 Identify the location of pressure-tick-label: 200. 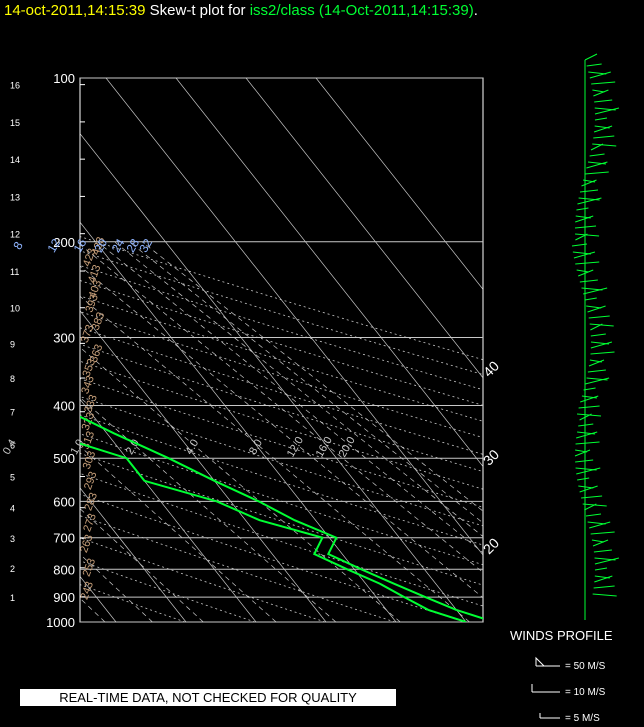
(64, 242).